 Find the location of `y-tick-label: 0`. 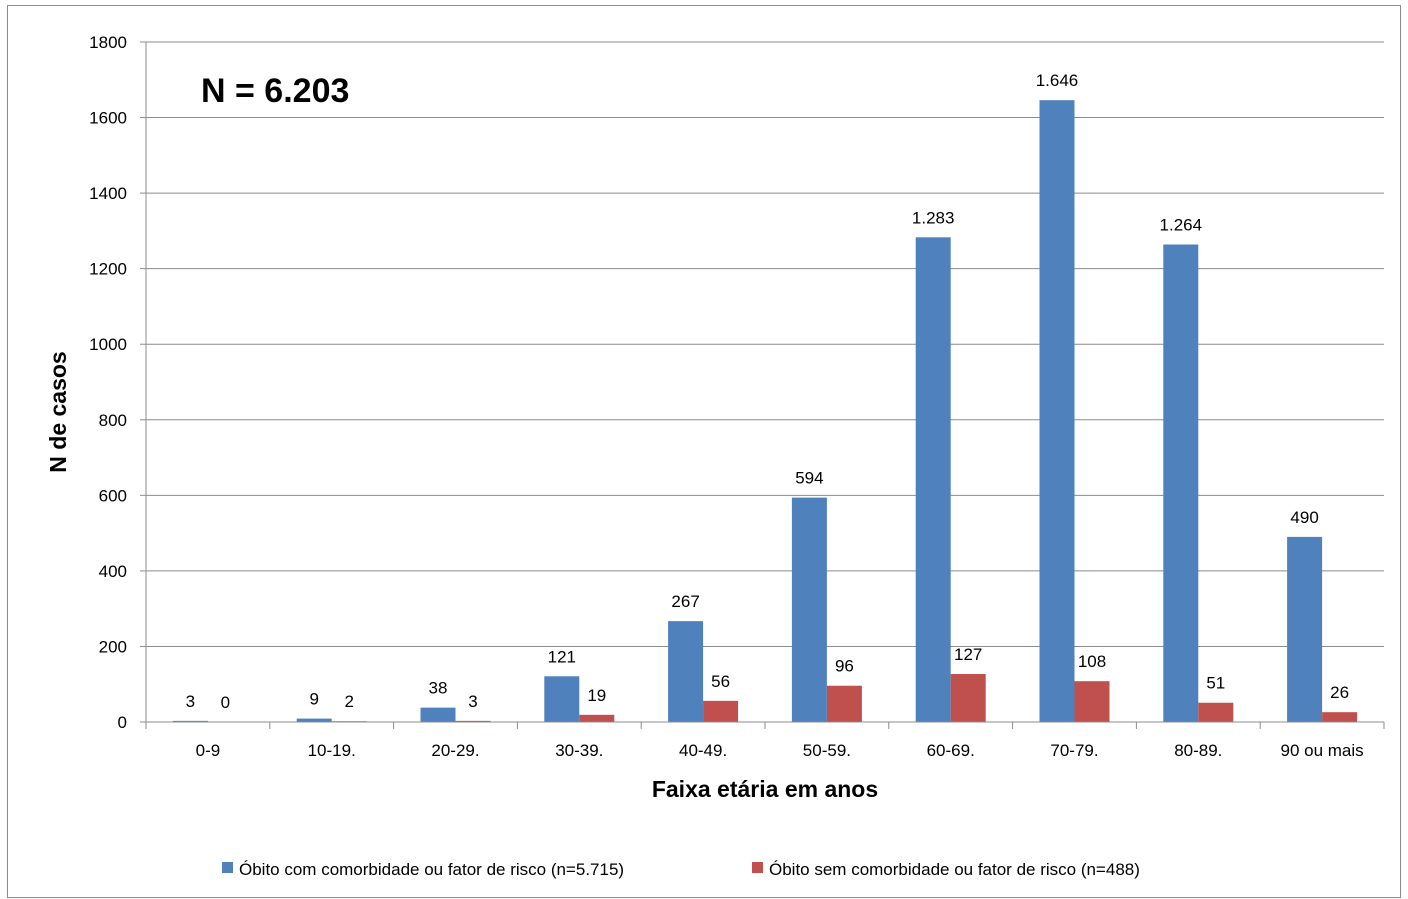

y-tick-label: 0 is located at coordinates (122, 722).